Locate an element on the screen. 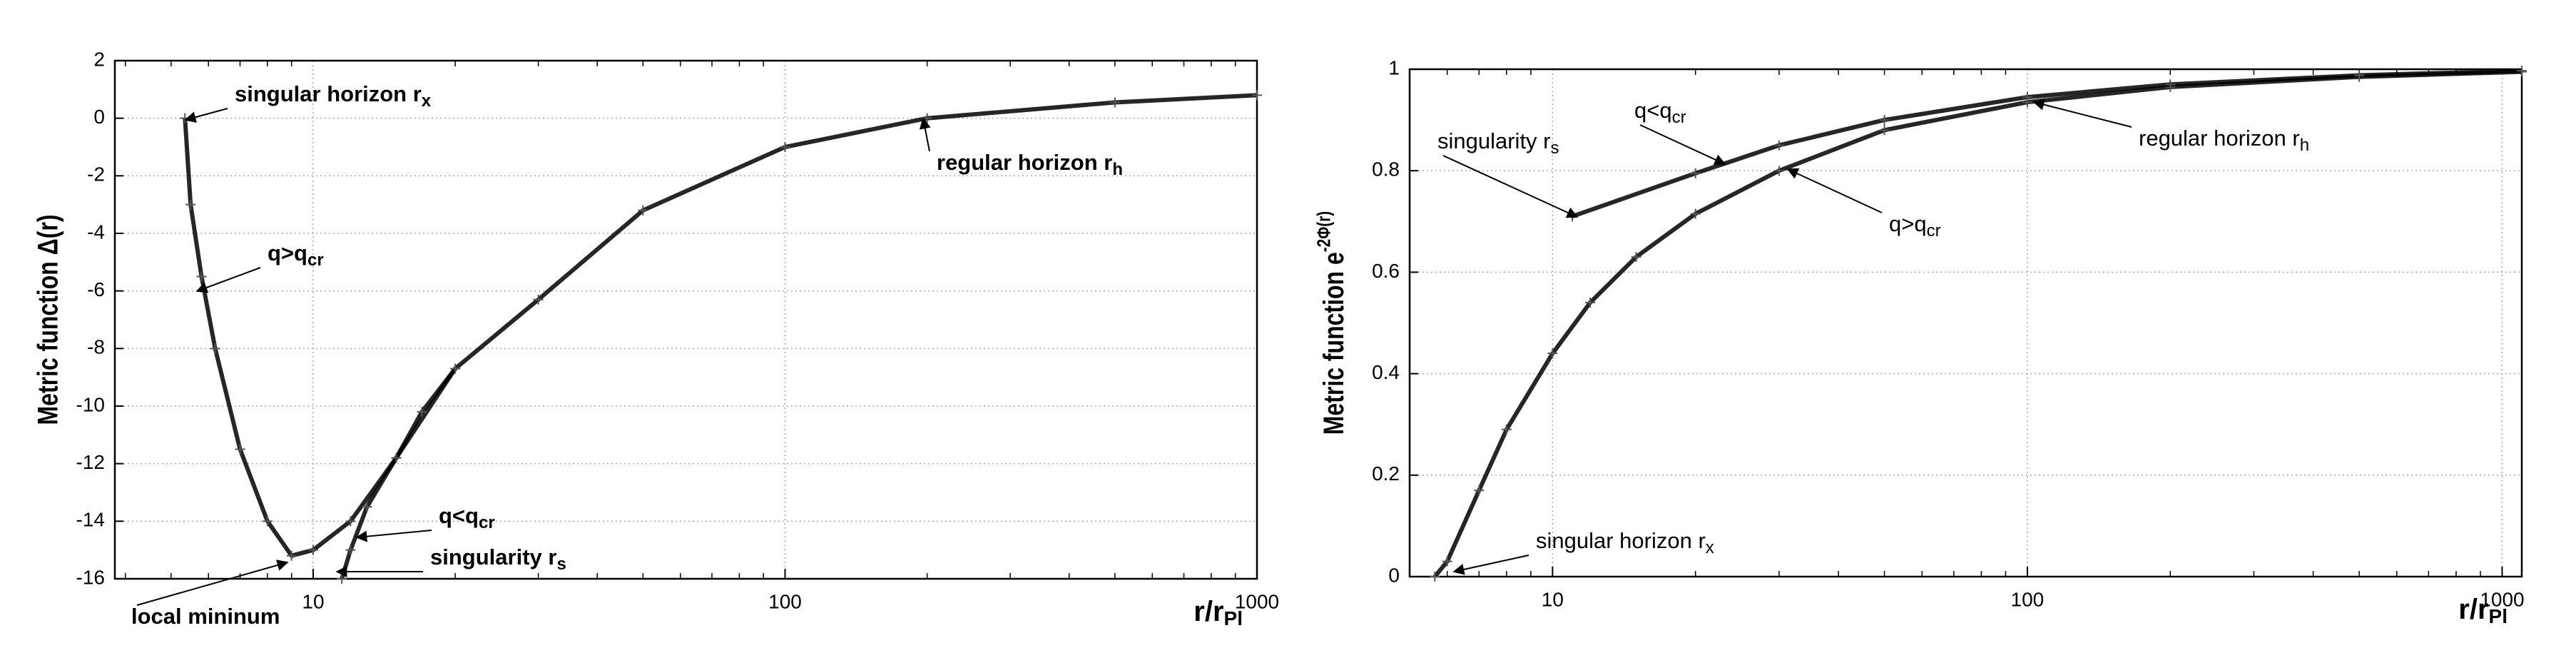 Image resolution: width=2576 pixels, height=658 pixels. y-tick-label: -12 is located at coordinates (90, 462).